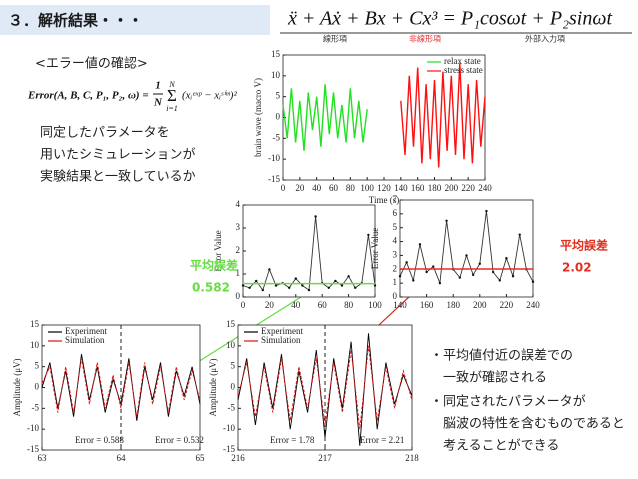  What do you see at coordinates (229, 449) in the screenshot?
I see `y-tick-label: -15` at bounding box center [229, 449].